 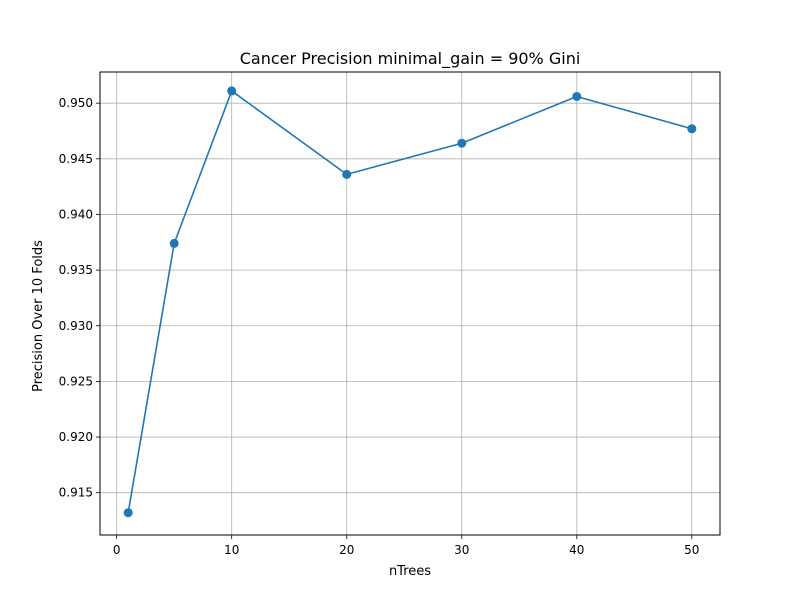 I want to click on x-tick-label: 30, so click(x=461, y=550).